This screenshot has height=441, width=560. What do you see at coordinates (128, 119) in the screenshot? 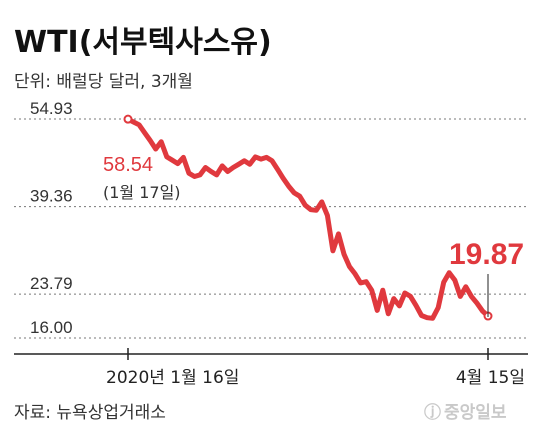
I see `start-marker` at bounding box center [128, 119].